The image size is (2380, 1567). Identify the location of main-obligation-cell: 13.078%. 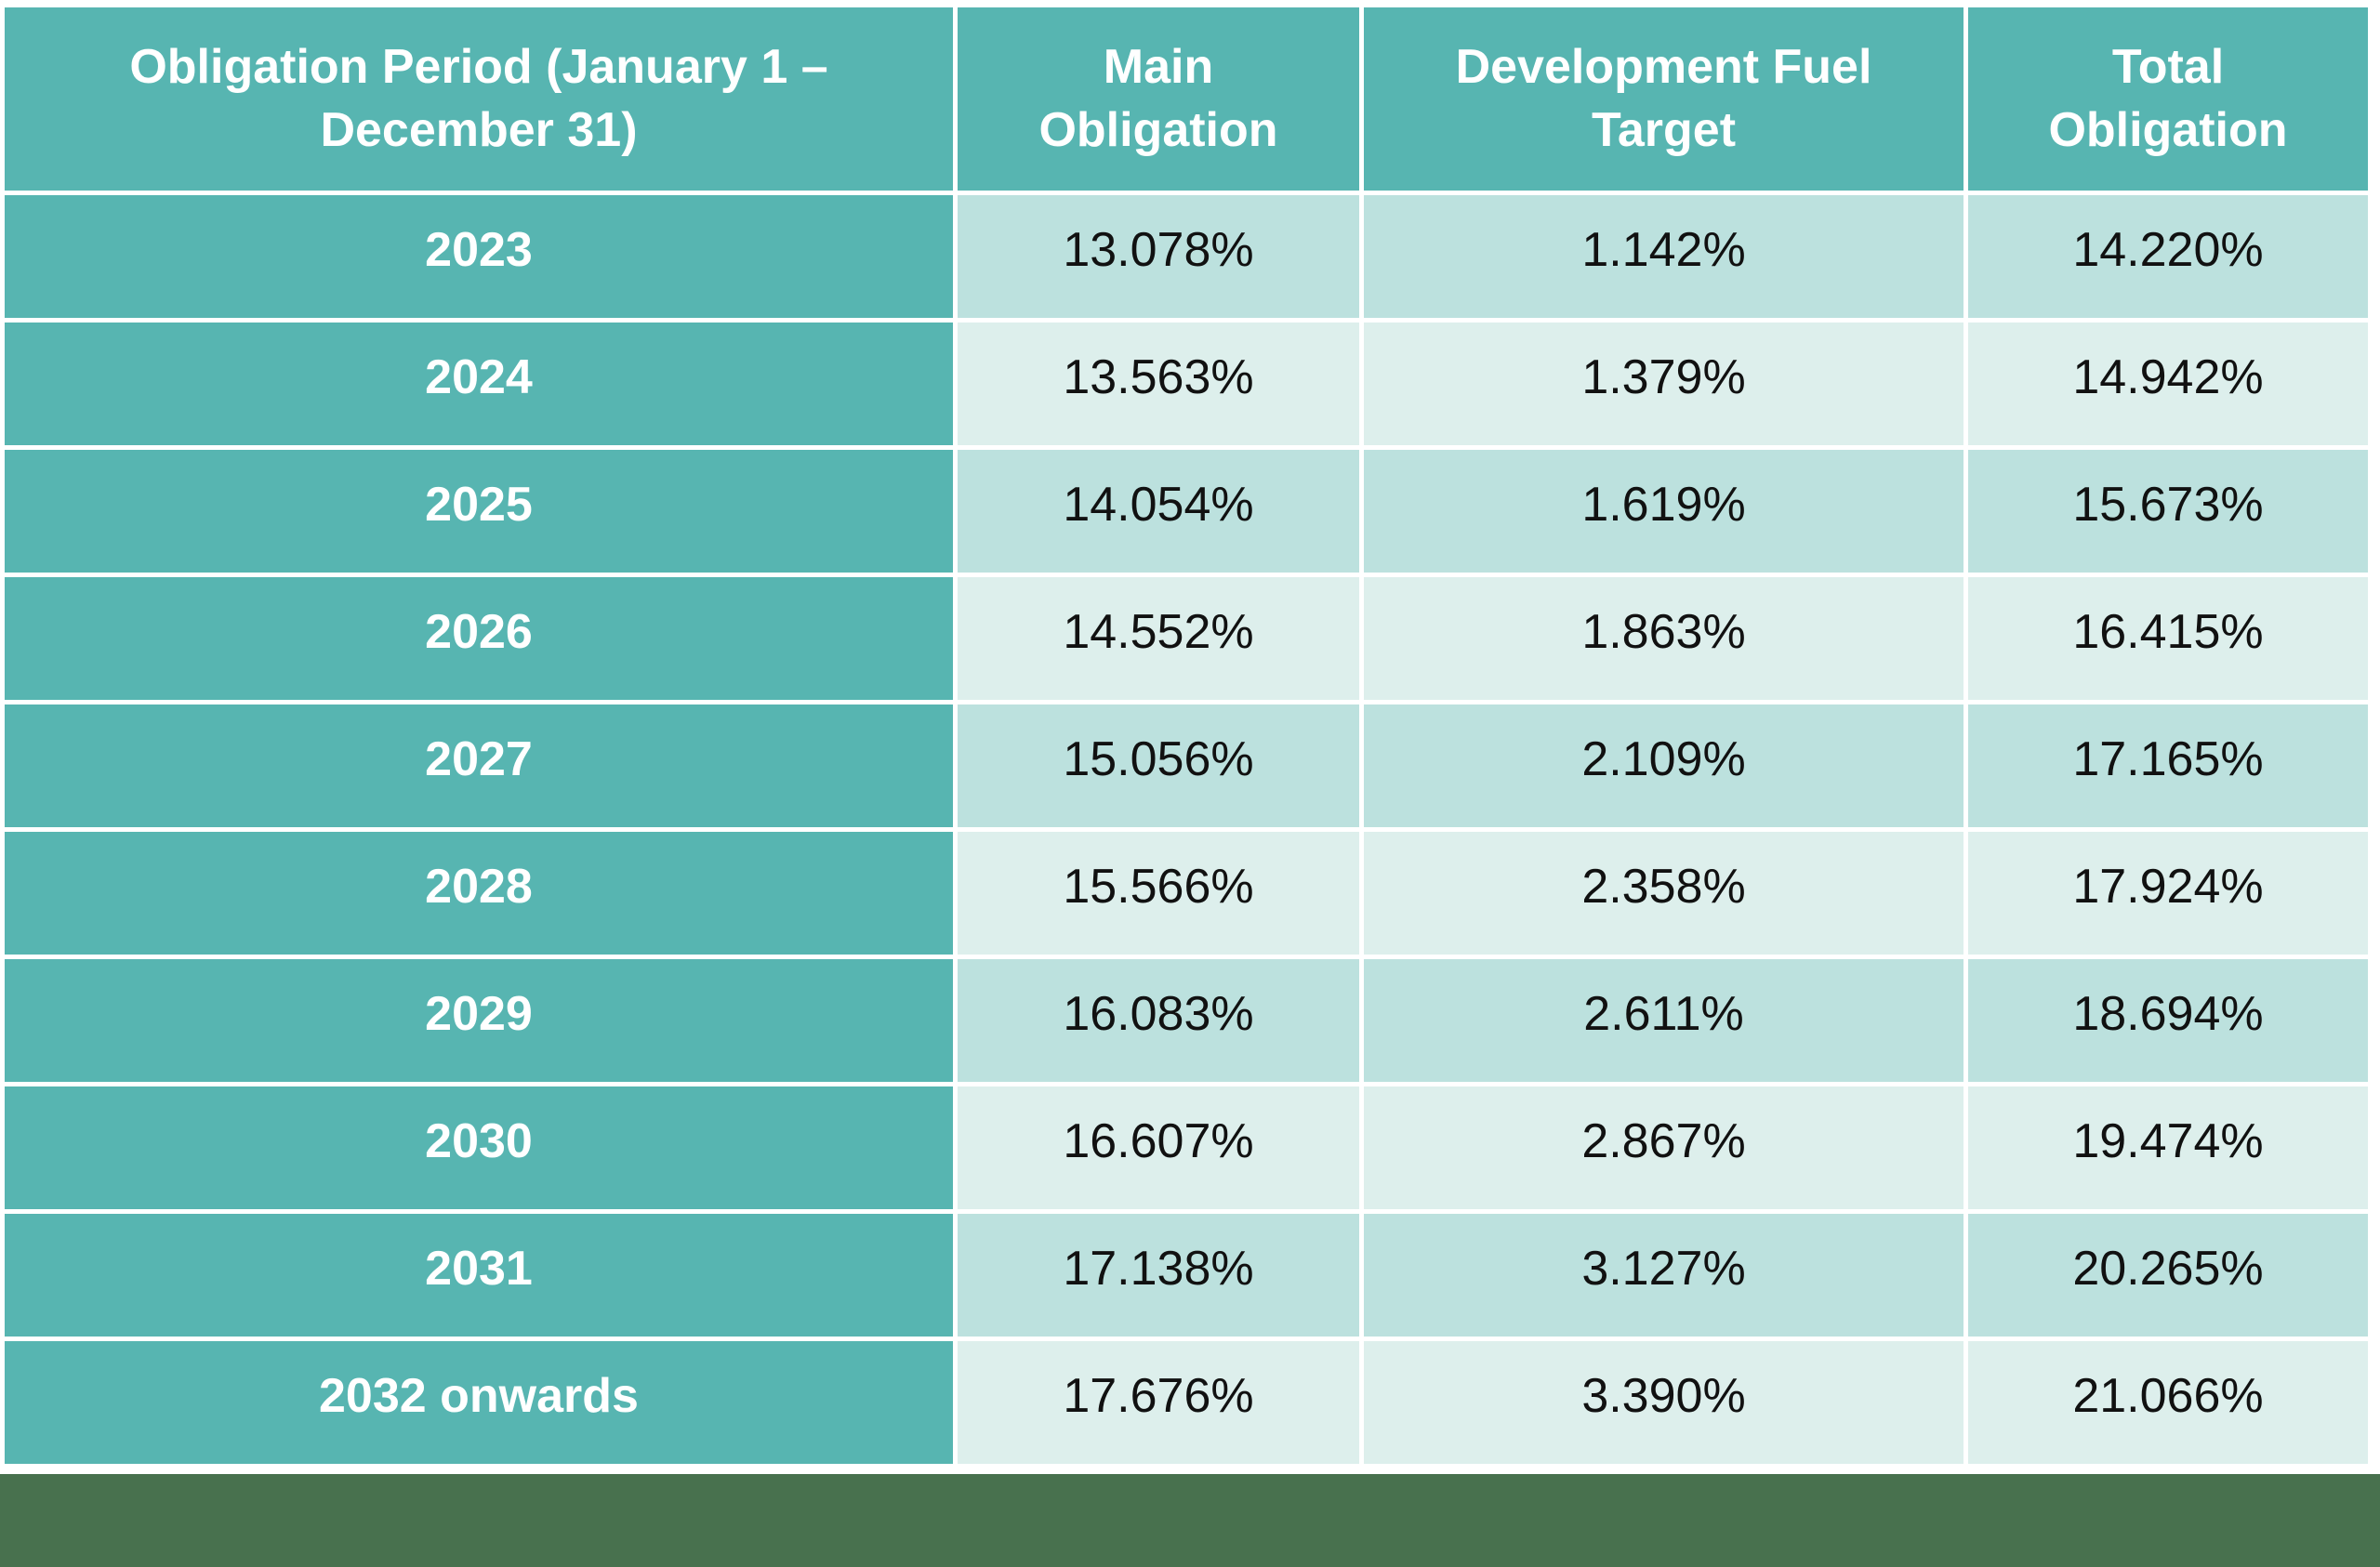
(1158, 256).